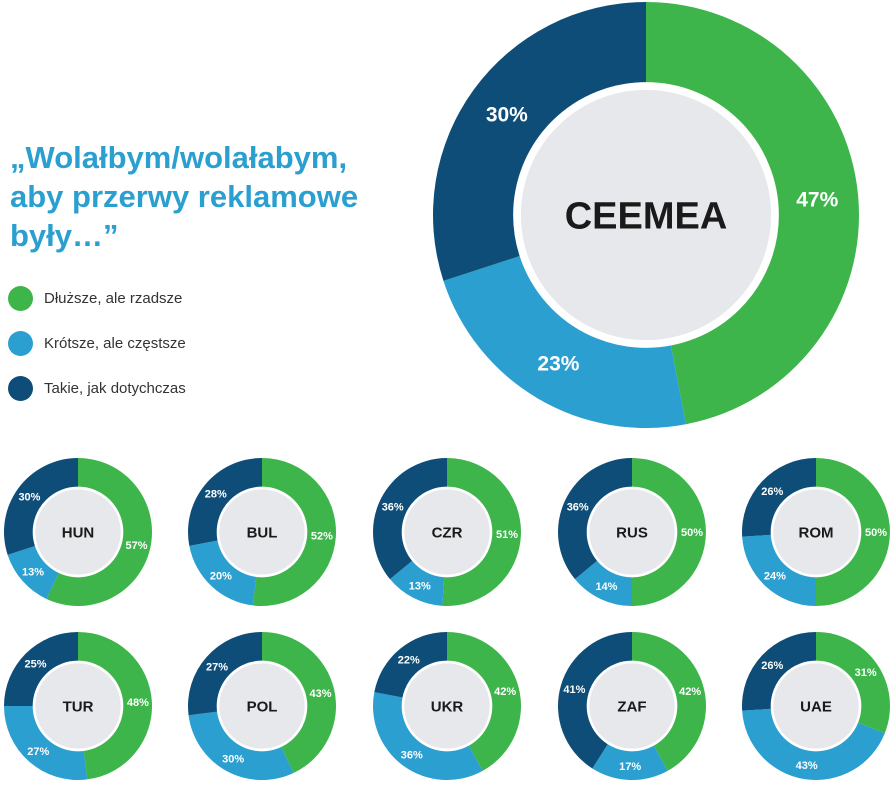 This screenshot has width=894, height=786. Describe the element at coordinates (138, 703) in the screenshot. I see `tur-value-label-longer-rarer: 48%` at that location.